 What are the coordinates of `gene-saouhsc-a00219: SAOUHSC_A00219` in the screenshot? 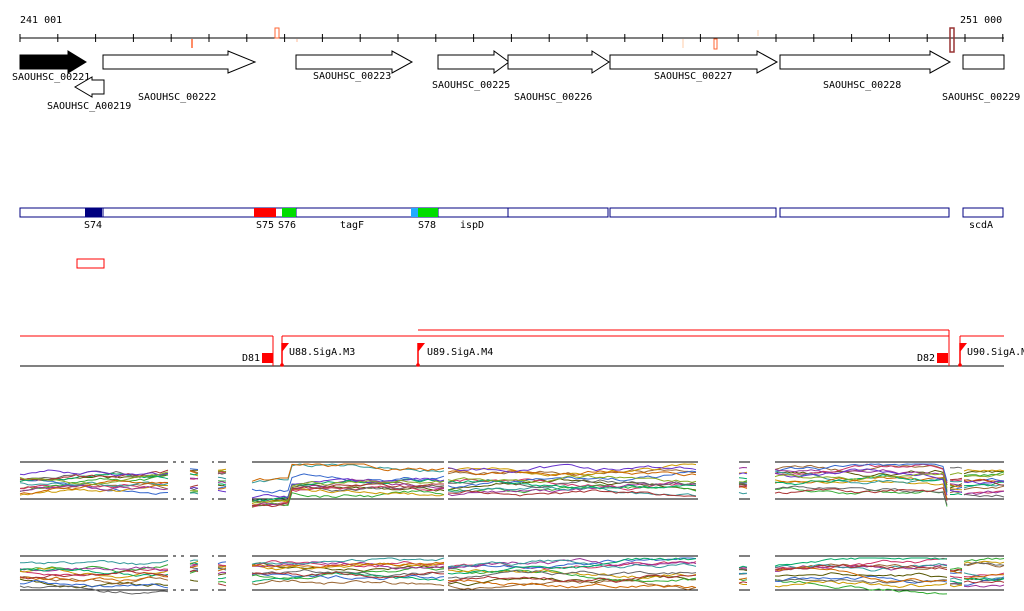 It's located at (89, 94).